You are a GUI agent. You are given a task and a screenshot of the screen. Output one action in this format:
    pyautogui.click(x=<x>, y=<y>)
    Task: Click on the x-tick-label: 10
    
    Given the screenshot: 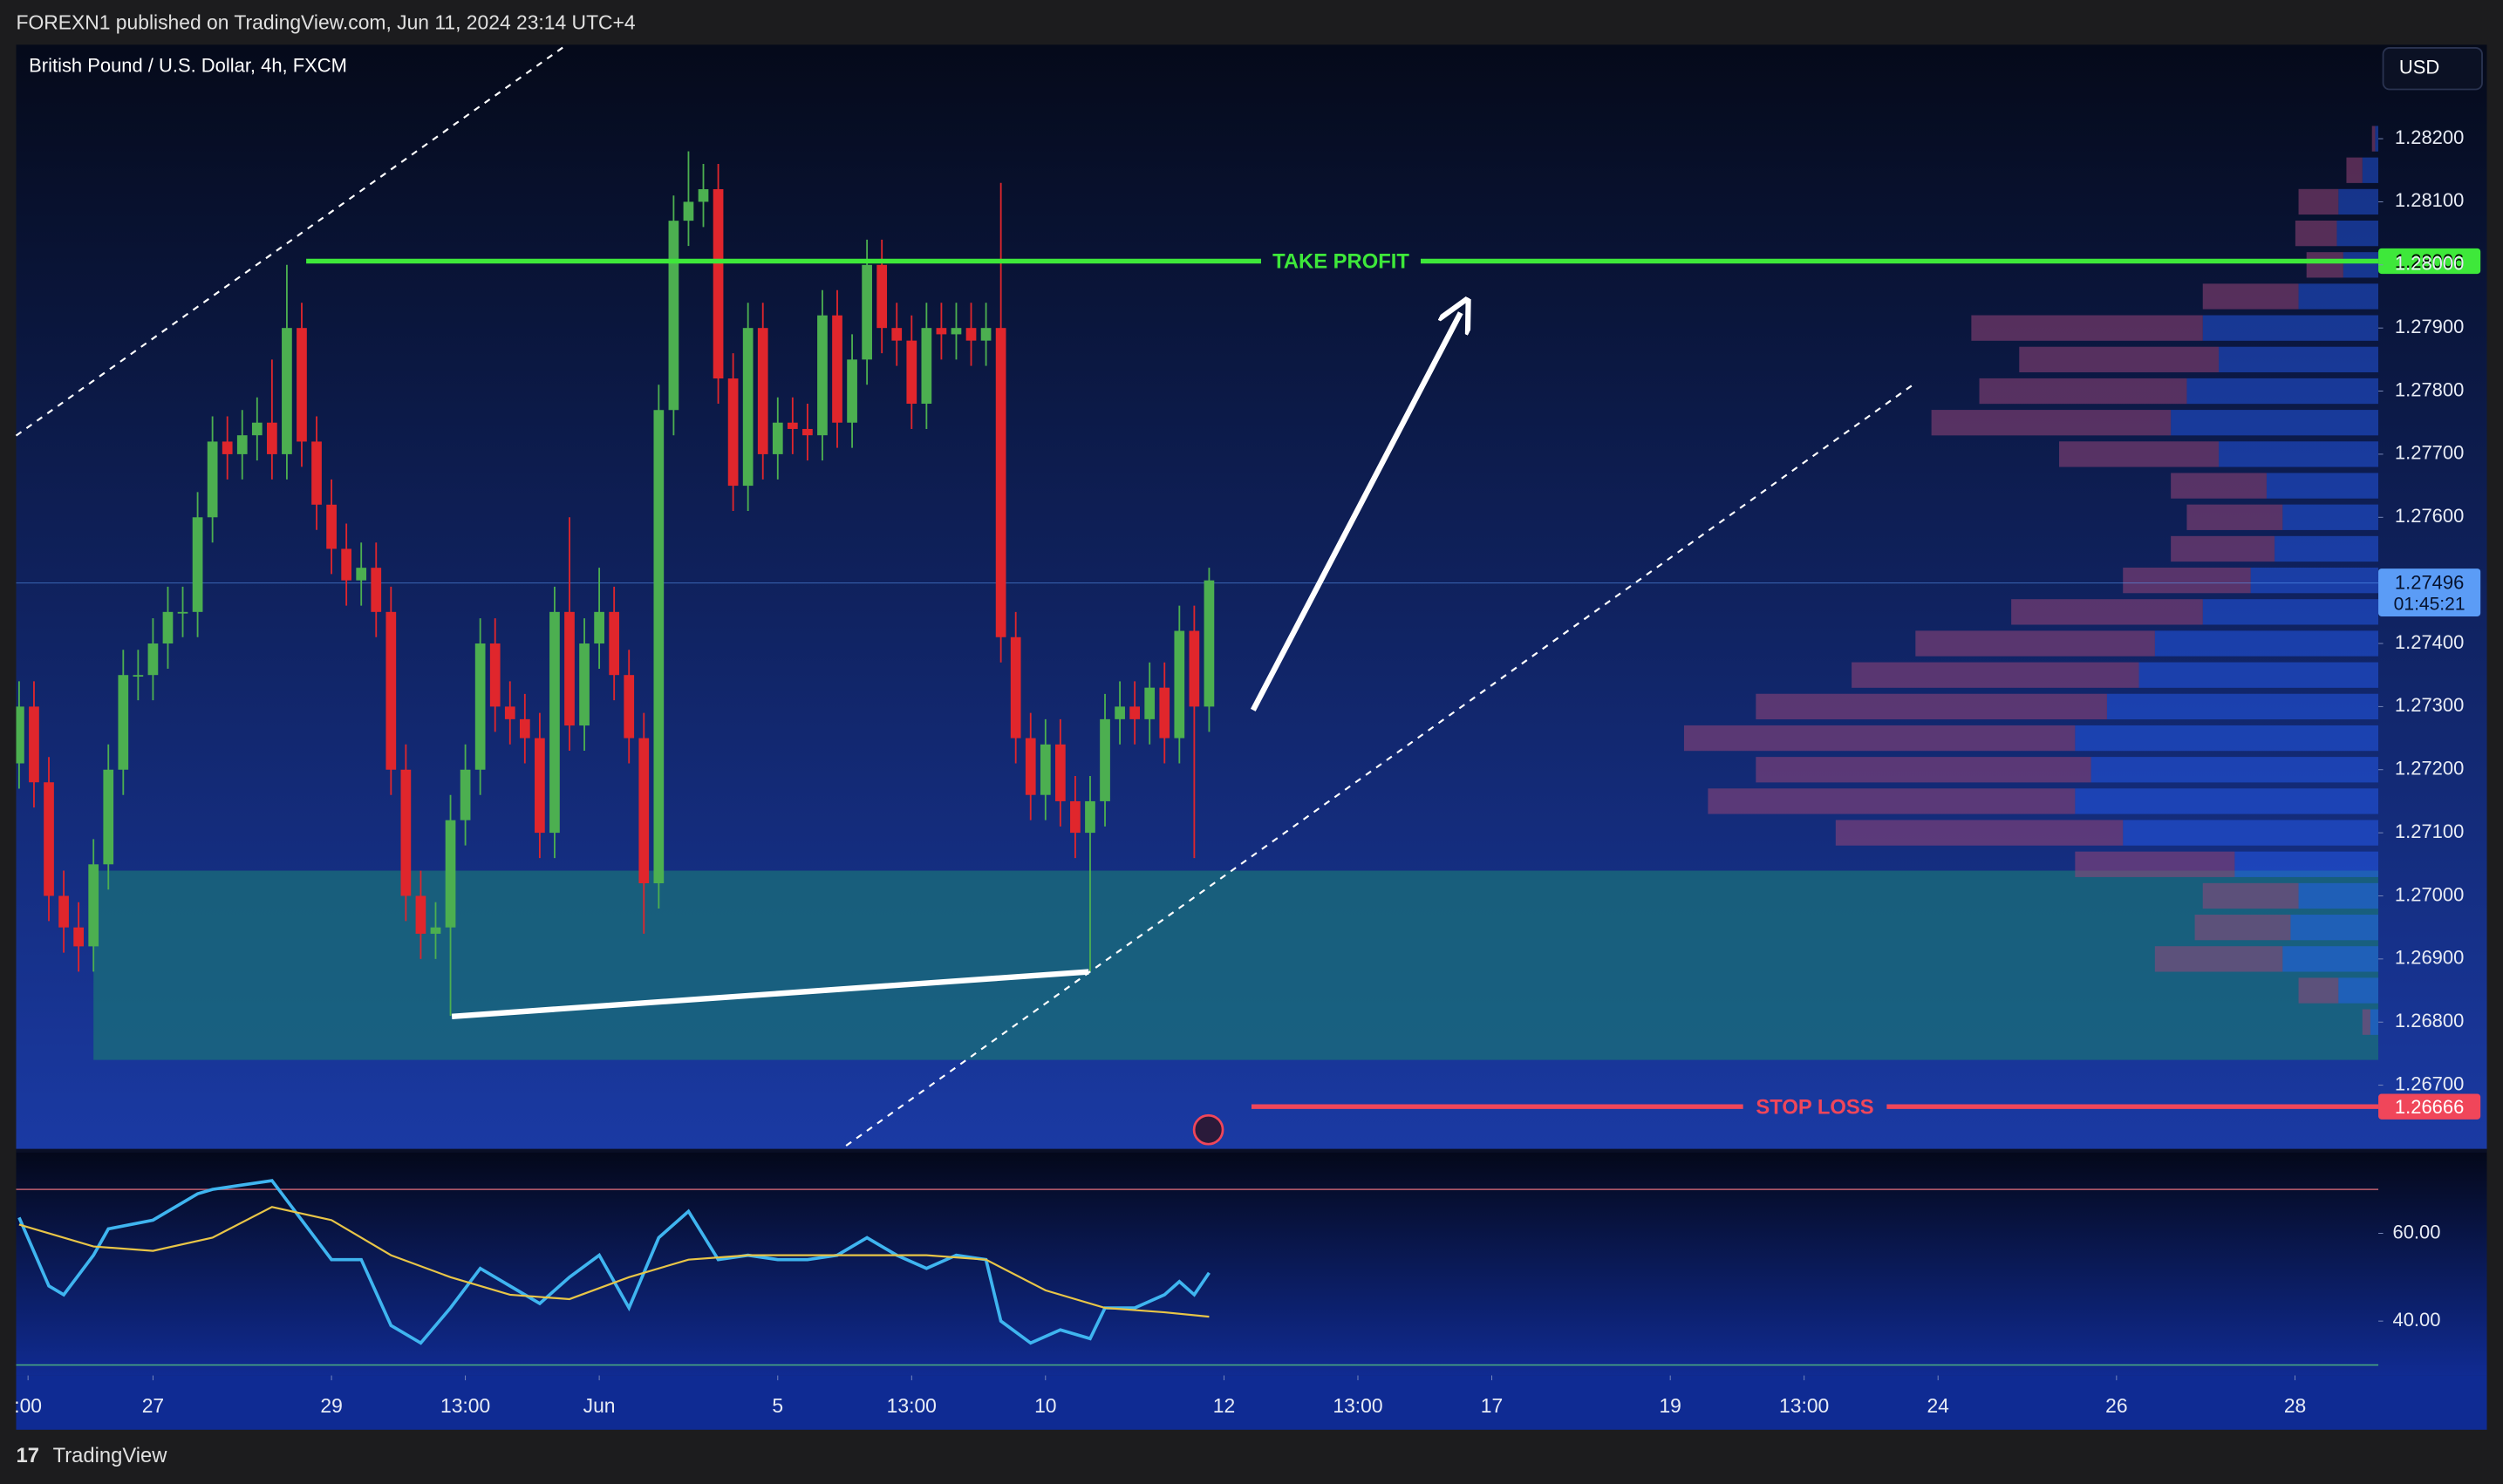 What is the action you would take?
    pyautogui.click(x=1045, y=1405)
    